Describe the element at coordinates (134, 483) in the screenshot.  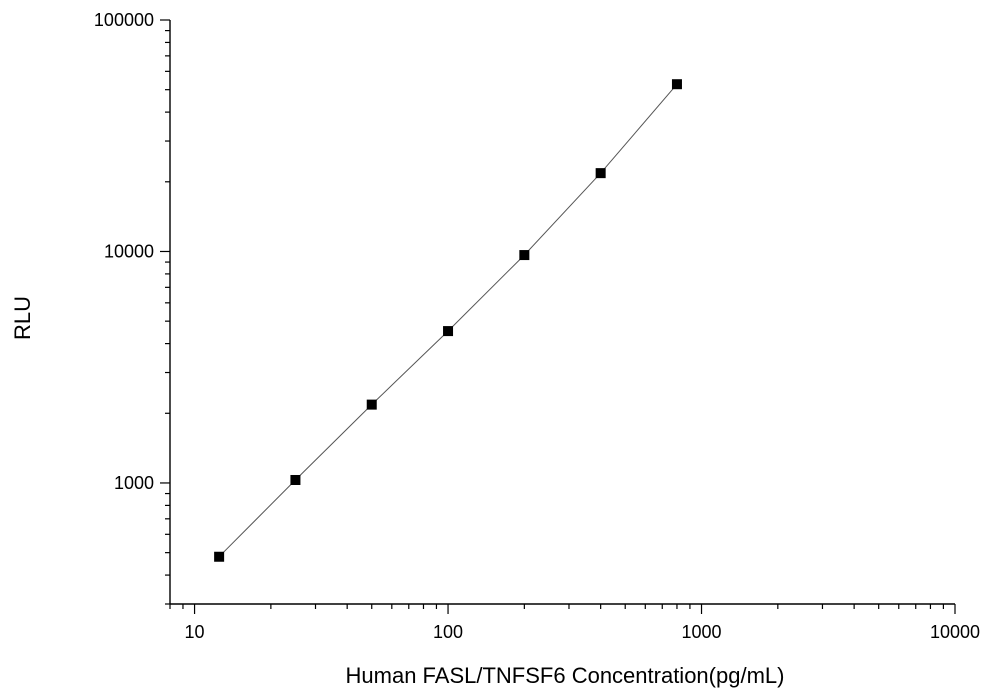
I see `y-tick-label: 1000` at that location.